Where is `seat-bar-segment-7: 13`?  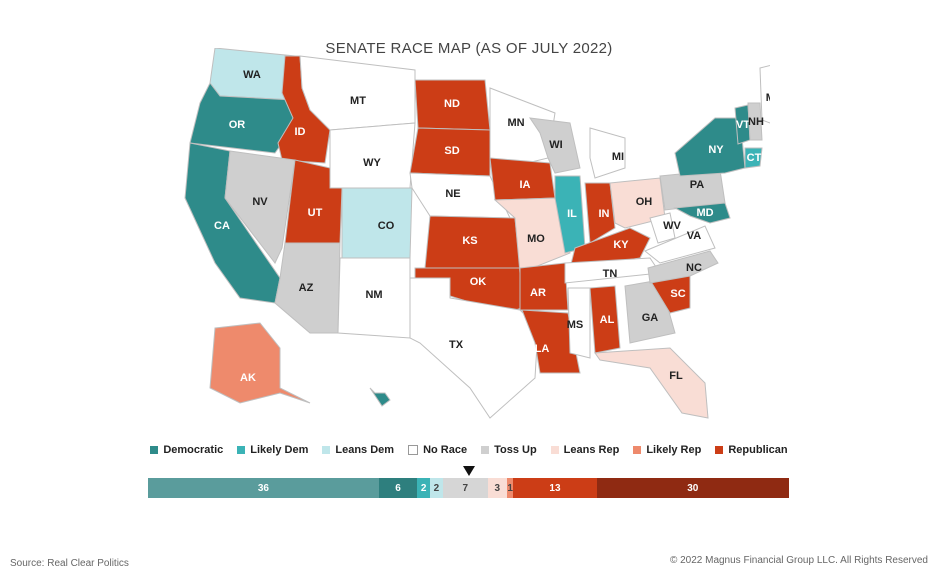 seat-bar-segment-7: 13 is located at coordinates (555, 488).